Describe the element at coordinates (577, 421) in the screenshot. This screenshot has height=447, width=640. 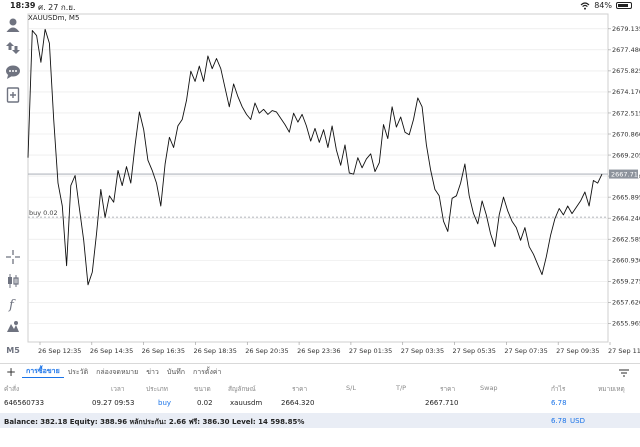
I see `currency-label: USD` at that location.